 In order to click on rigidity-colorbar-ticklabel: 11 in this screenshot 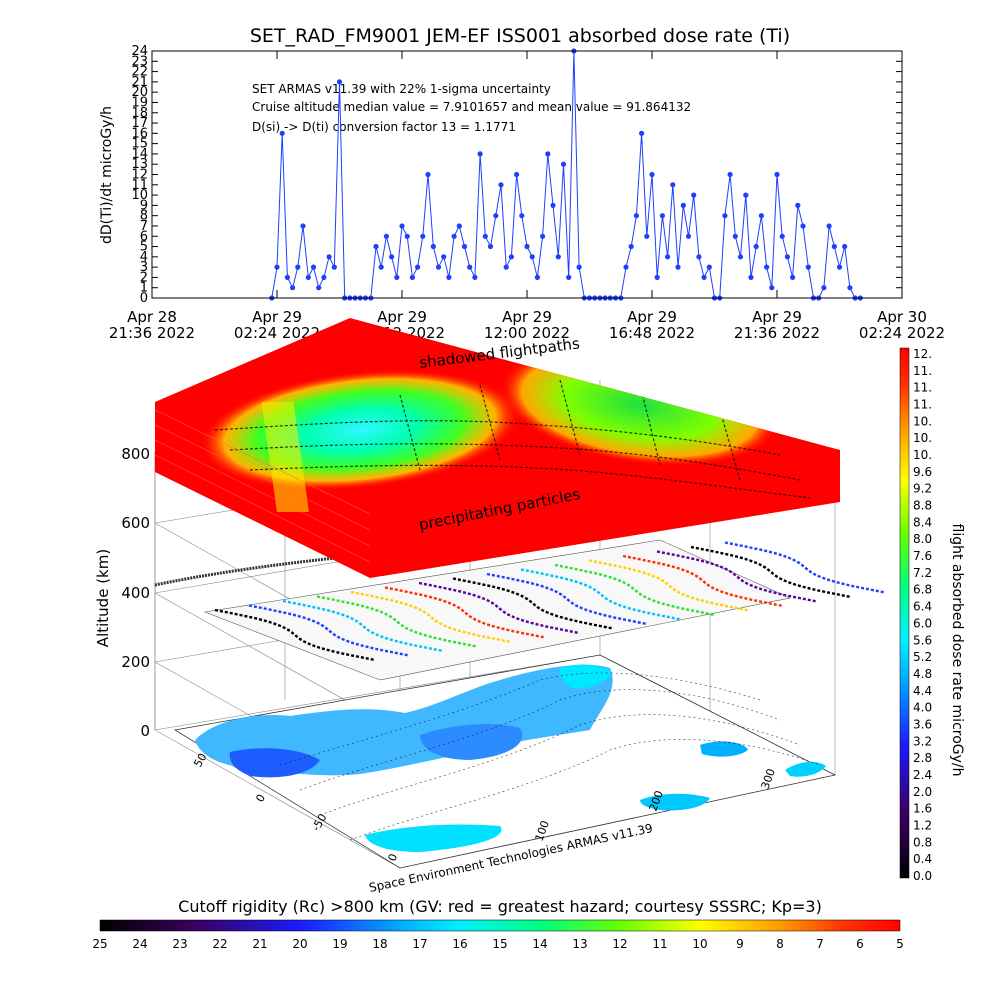, I will do `click(659, 944)`.